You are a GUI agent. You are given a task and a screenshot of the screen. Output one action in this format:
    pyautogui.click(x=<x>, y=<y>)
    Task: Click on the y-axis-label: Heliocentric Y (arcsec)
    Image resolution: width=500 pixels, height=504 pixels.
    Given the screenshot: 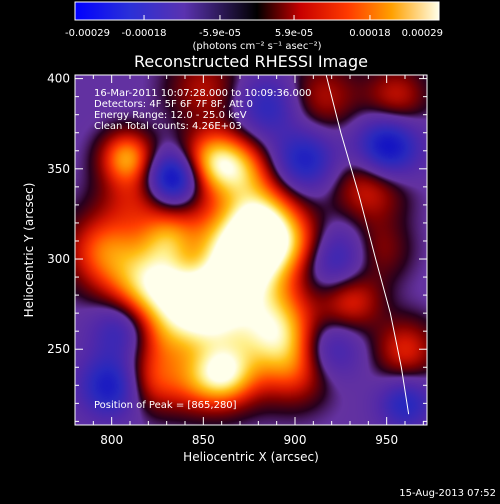 What is the action you would take?
    pyautogui.click(x=29, y=250)
    